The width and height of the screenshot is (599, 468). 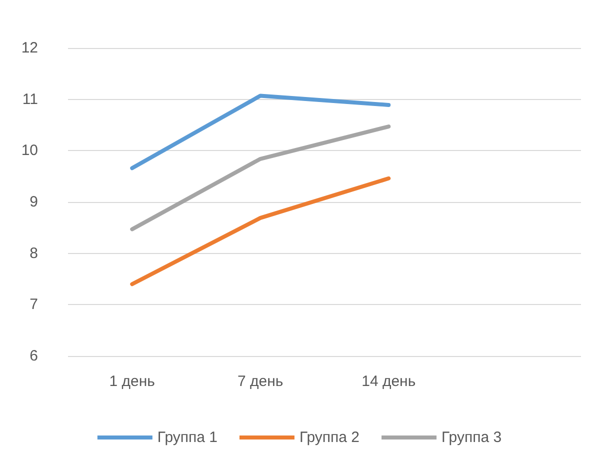 I want to click on legend-label: Группа 2, so click(x=329, y=437).